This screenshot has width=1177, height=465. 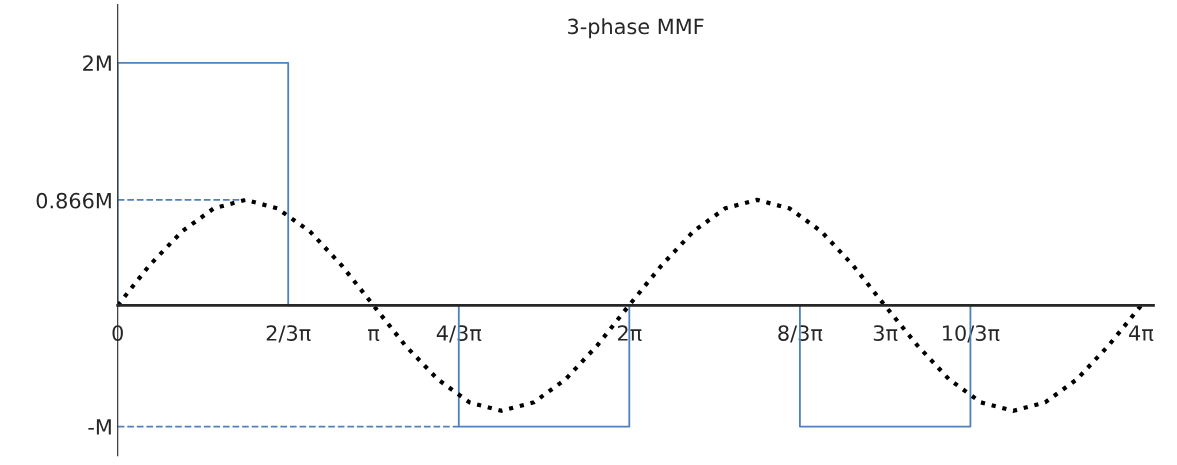 What do you see at coordinates (374, 335) in the screenshot?
I see `x-tick-label: π` at bounding box center [374, 335].